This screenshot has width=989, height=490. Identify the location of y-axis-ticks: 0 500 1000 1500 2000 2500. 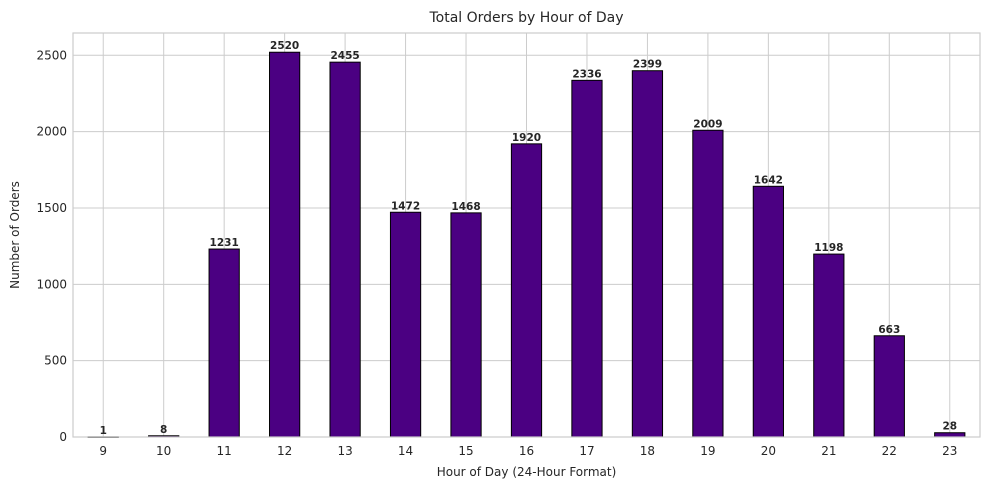
(51, 246).